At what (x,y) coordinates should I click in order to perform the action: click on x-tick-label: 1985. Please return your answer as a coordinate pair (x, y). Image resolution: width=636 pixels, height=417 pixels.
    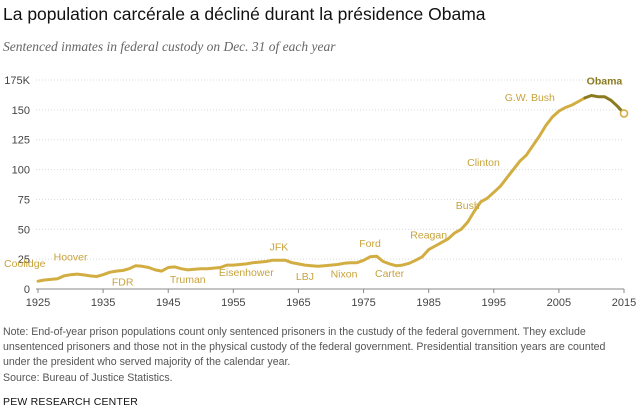
    Looking at the image, I should click on (428, 303).